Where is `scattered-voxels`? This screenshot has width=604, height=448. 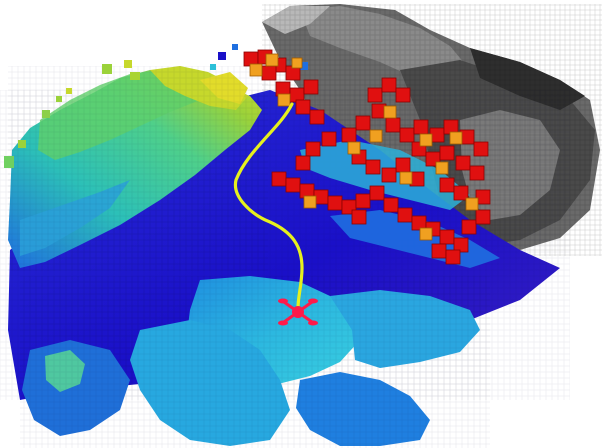
scattered-voxels is located at coordinates (156, 106).